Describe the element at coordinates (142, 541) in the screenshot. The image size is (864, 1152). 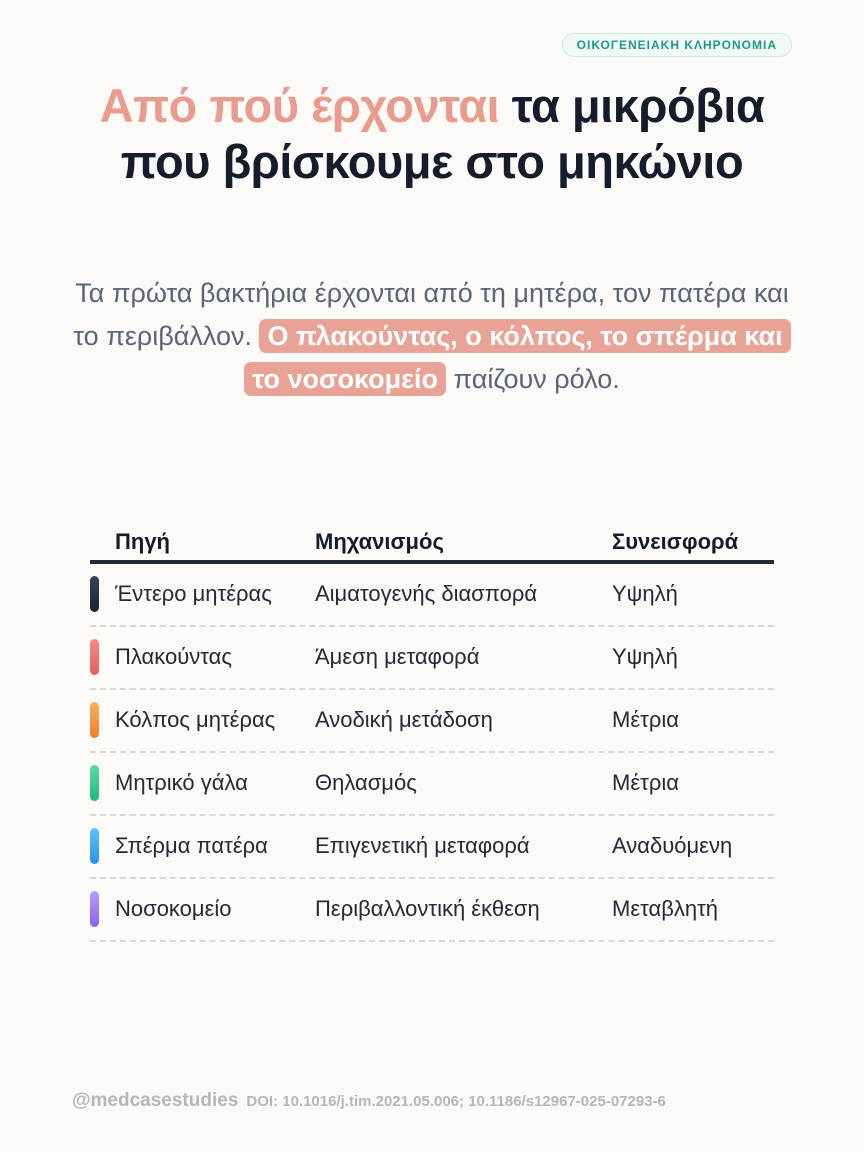
I see `header-cell: Πηγή` at that location.